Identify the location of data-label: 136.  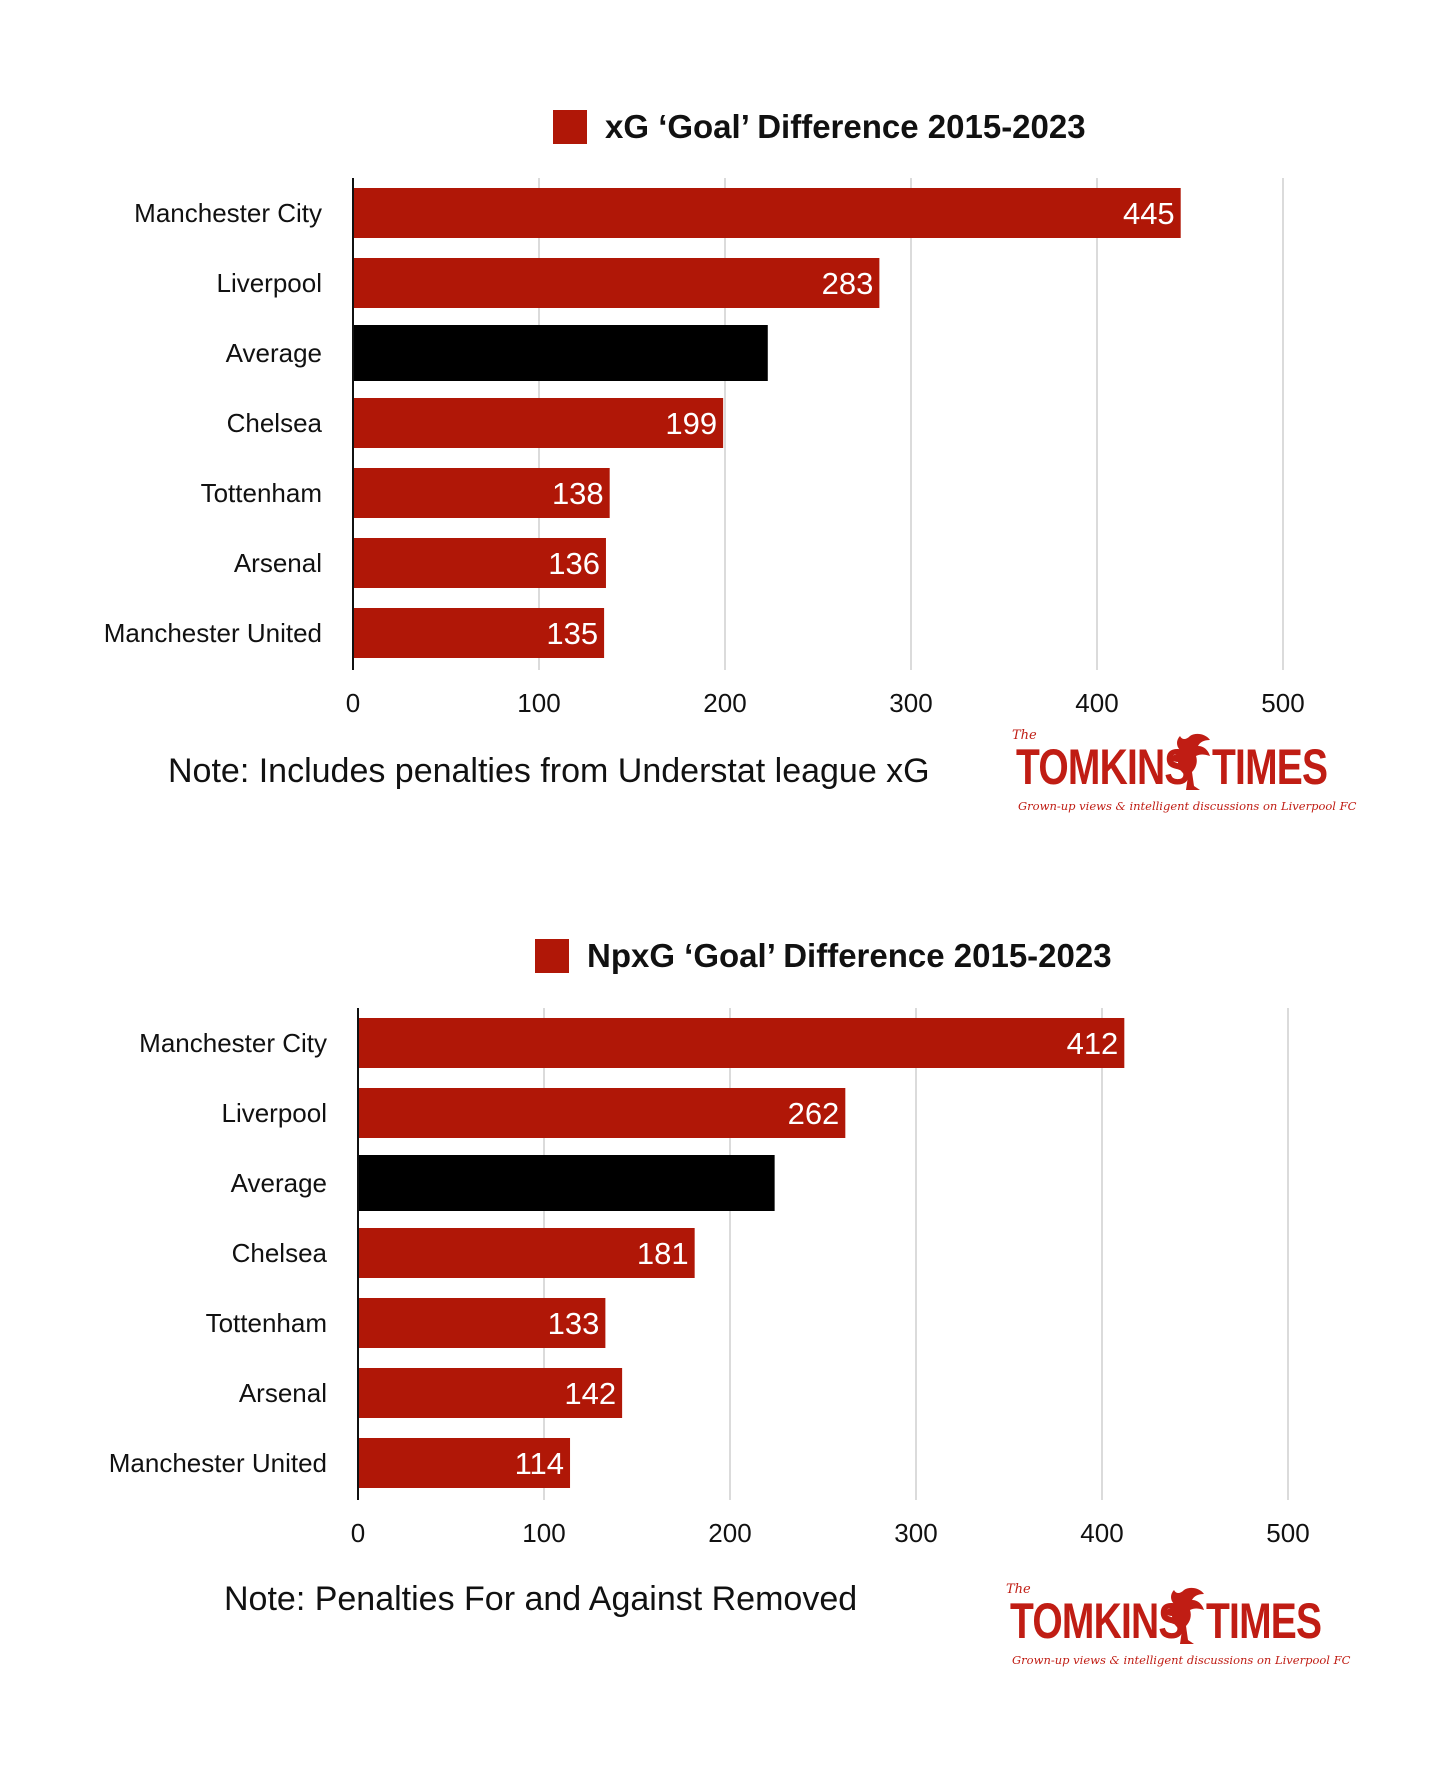
(574, 563).